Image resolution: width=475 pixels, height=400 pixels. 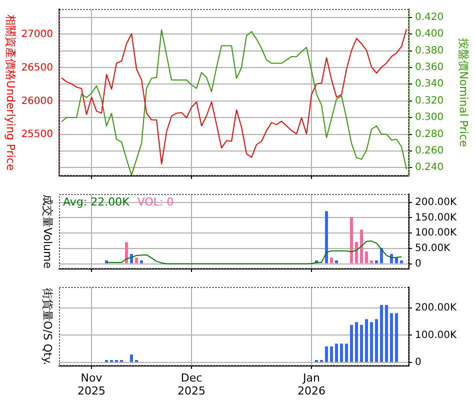 I want to click on y2-tick-label: 0.360, so click(x=429, y=68).